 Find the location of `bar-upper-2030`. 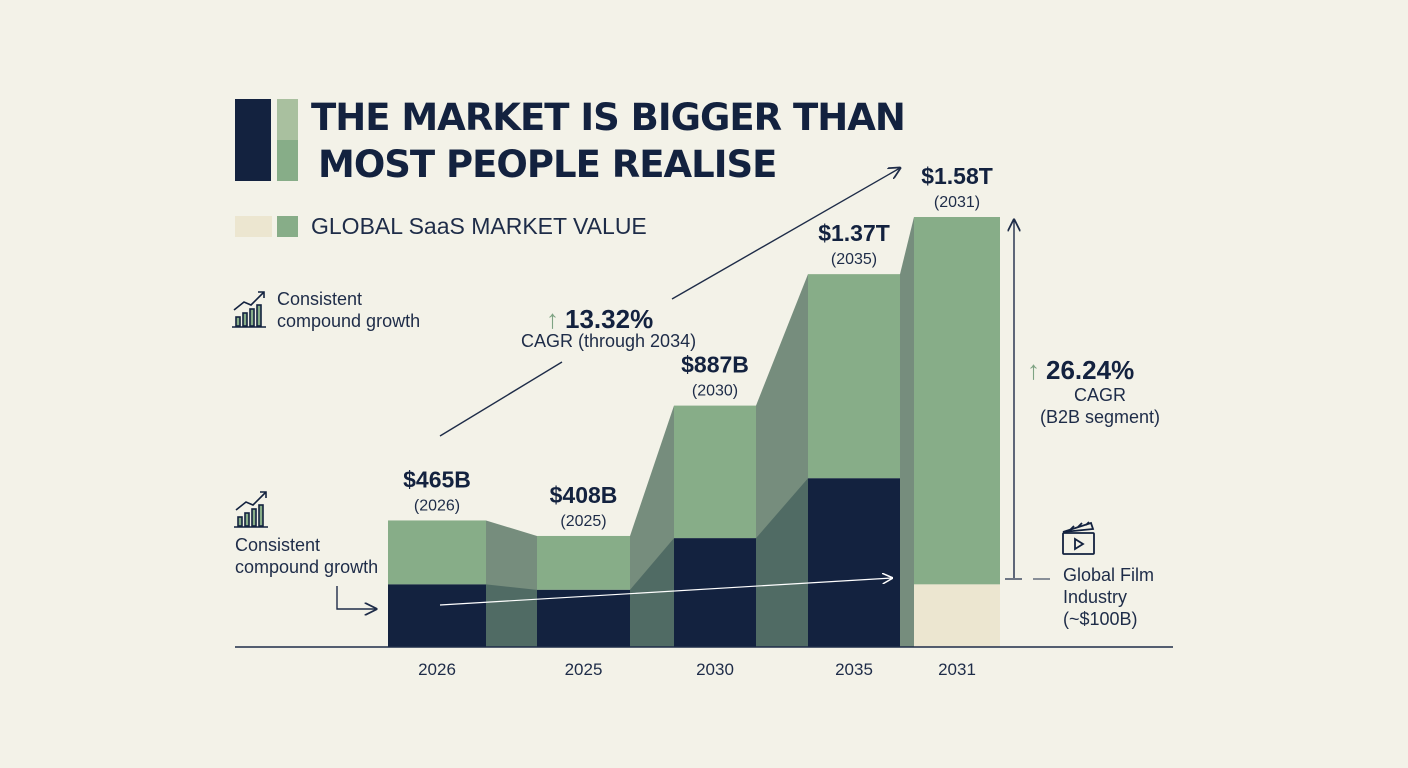

bar-upper-2030 is located at coordinates (715, 472).